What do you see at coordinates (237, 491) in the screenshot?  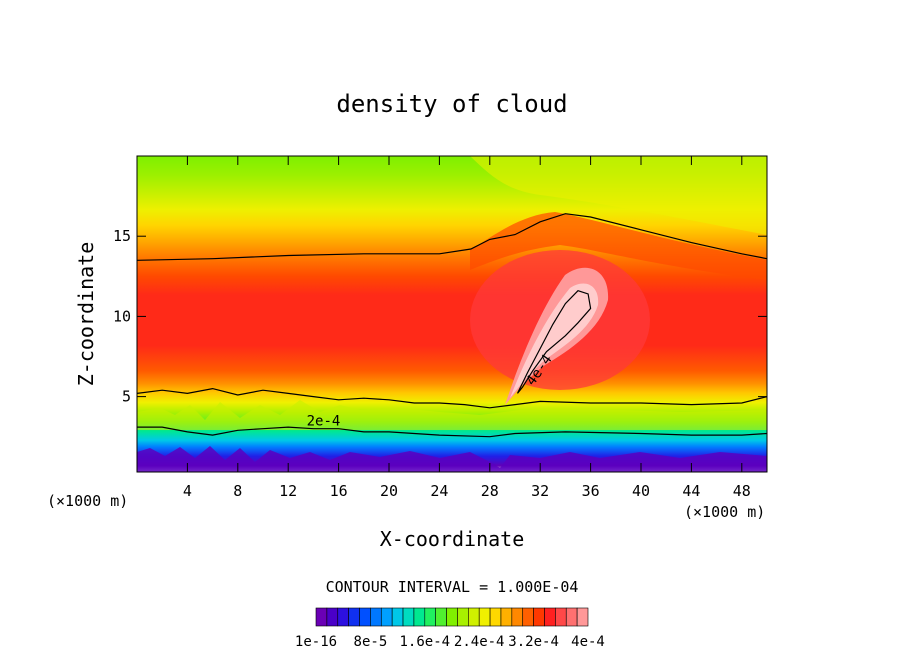 I see `x-tick-label: 8` at bounding box center [237, 491].